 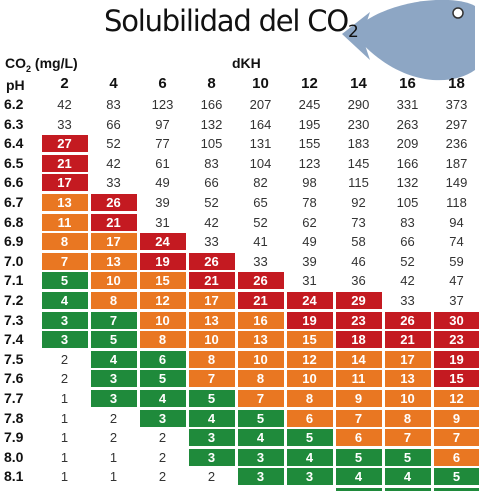 I want to click on ph-row-label: 6.4, so click(x=14, y=143).